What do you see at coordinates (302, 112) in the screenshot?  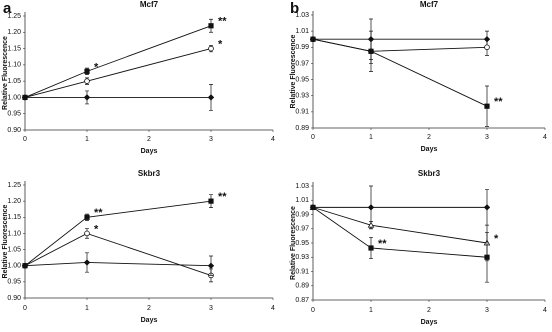 I see `y-tick-label: 0.91` at bounding box center [302, 112].